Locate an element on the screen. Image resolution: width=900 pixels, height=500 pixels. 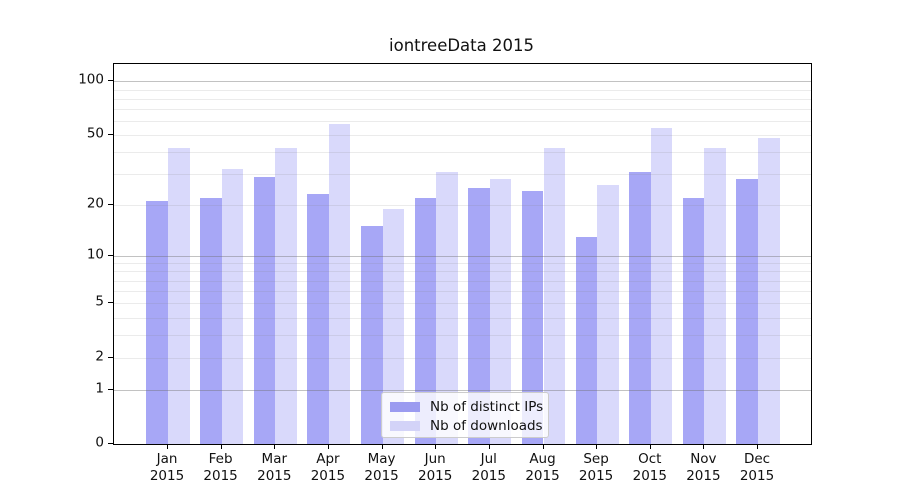
xtick-label-jun: Jun 2015 is located at coordinates (435, 468).